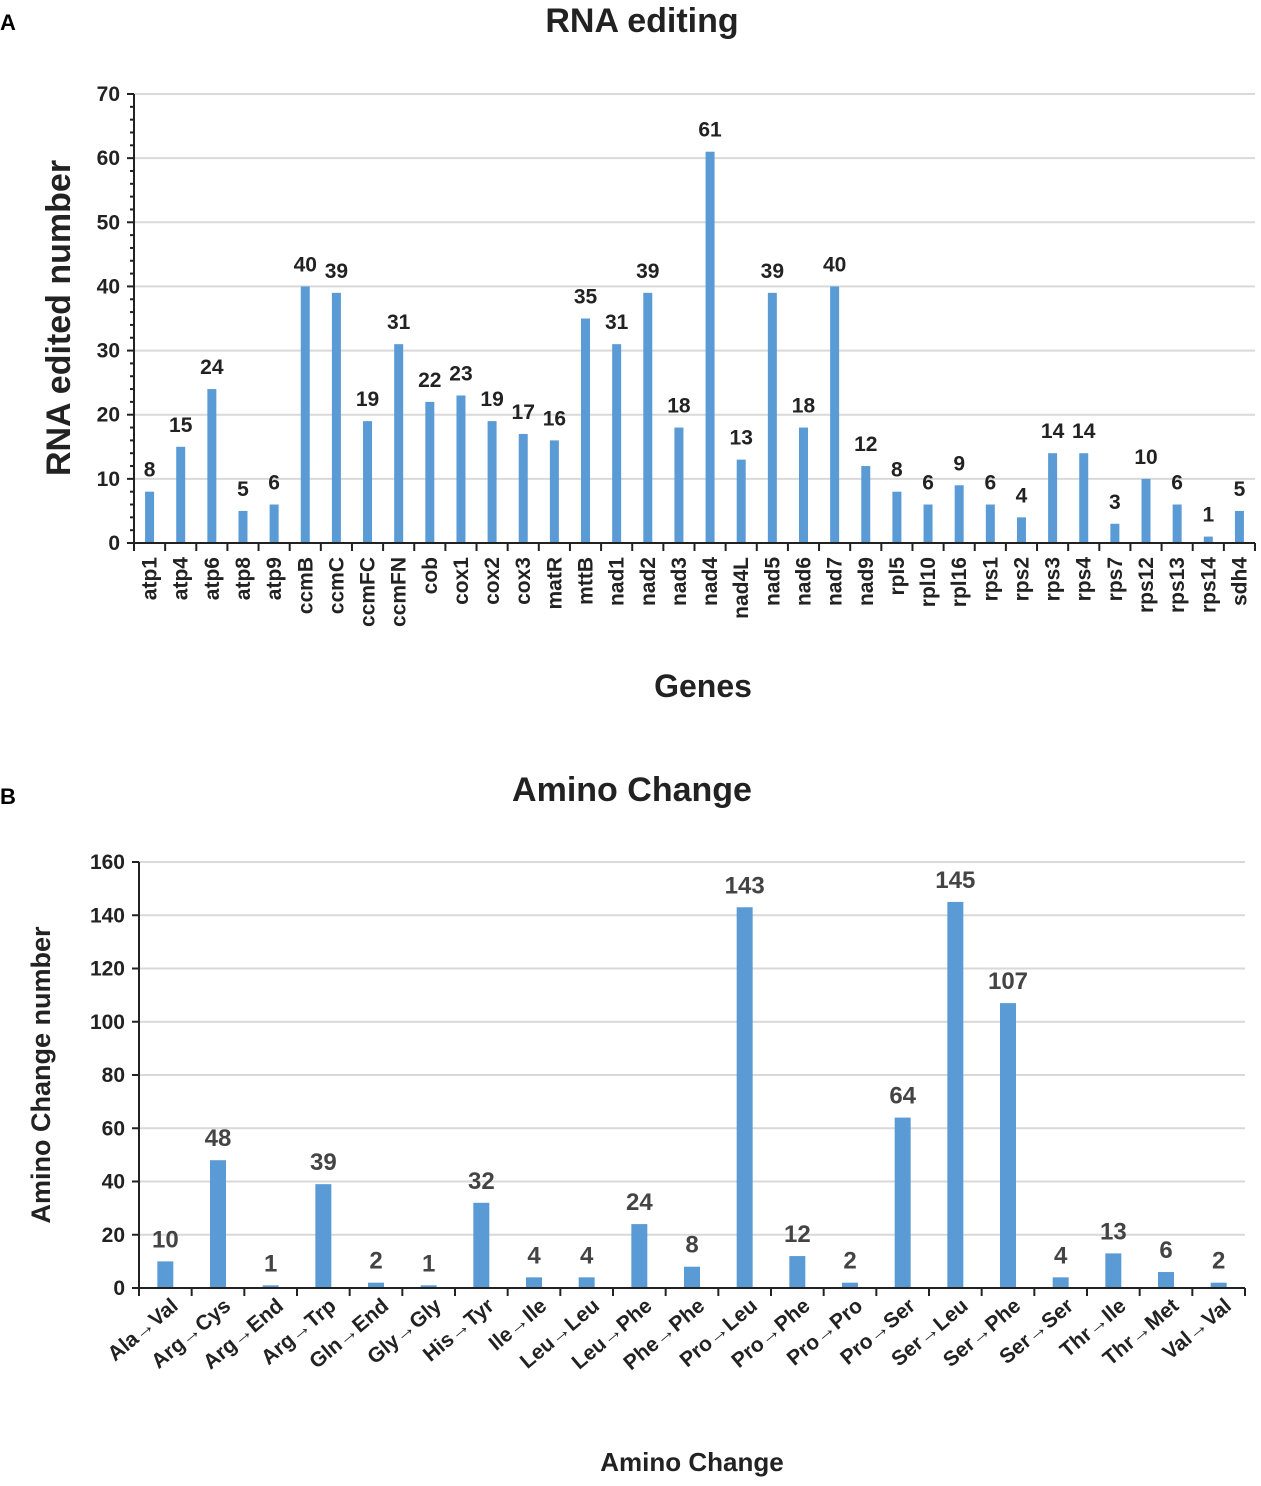  I want to click on y-axis-title-b: Amino Change number, so click(41, 1075).